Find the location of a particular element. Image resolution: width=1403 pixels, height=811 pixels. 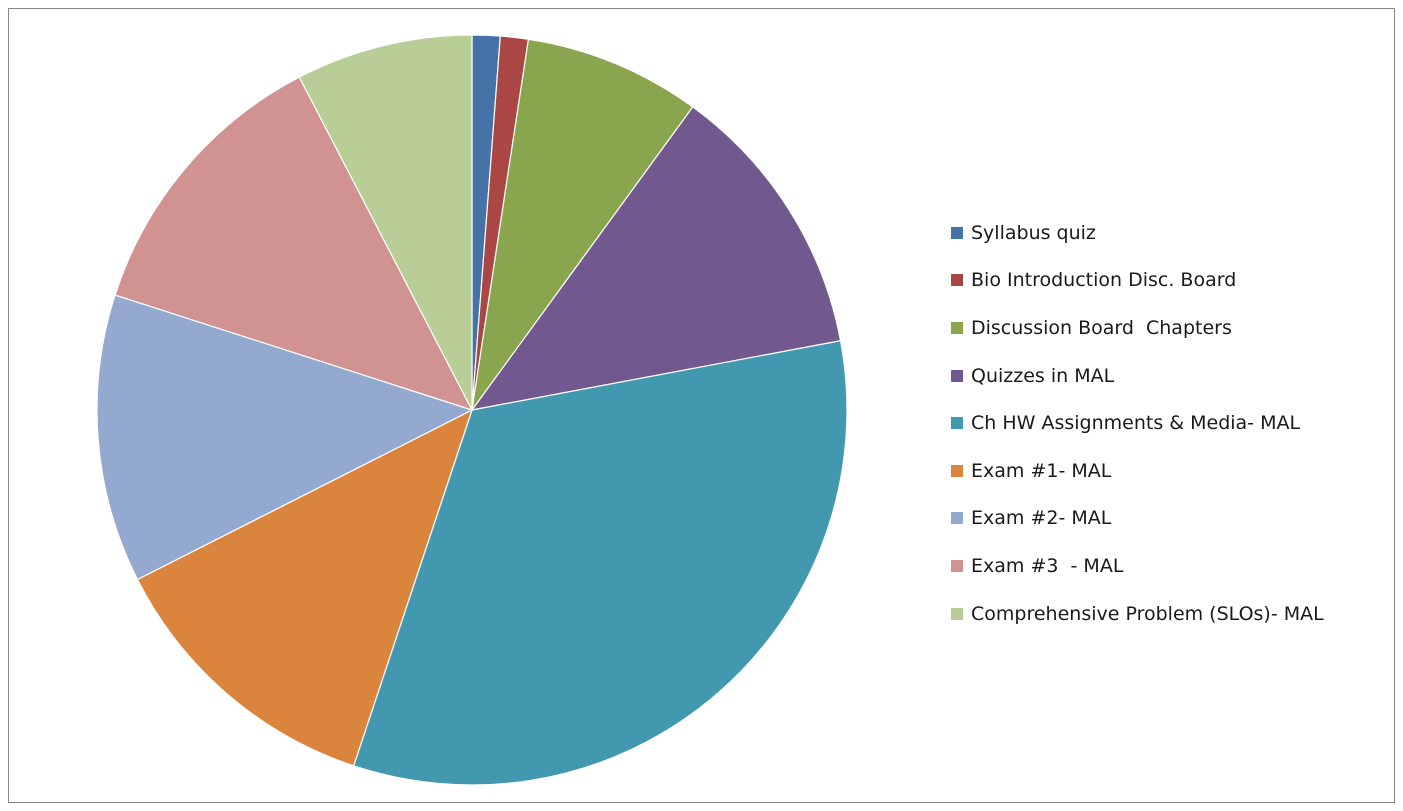

legend-item: Quizzes in MAL is located at coordinates (1171, 376).